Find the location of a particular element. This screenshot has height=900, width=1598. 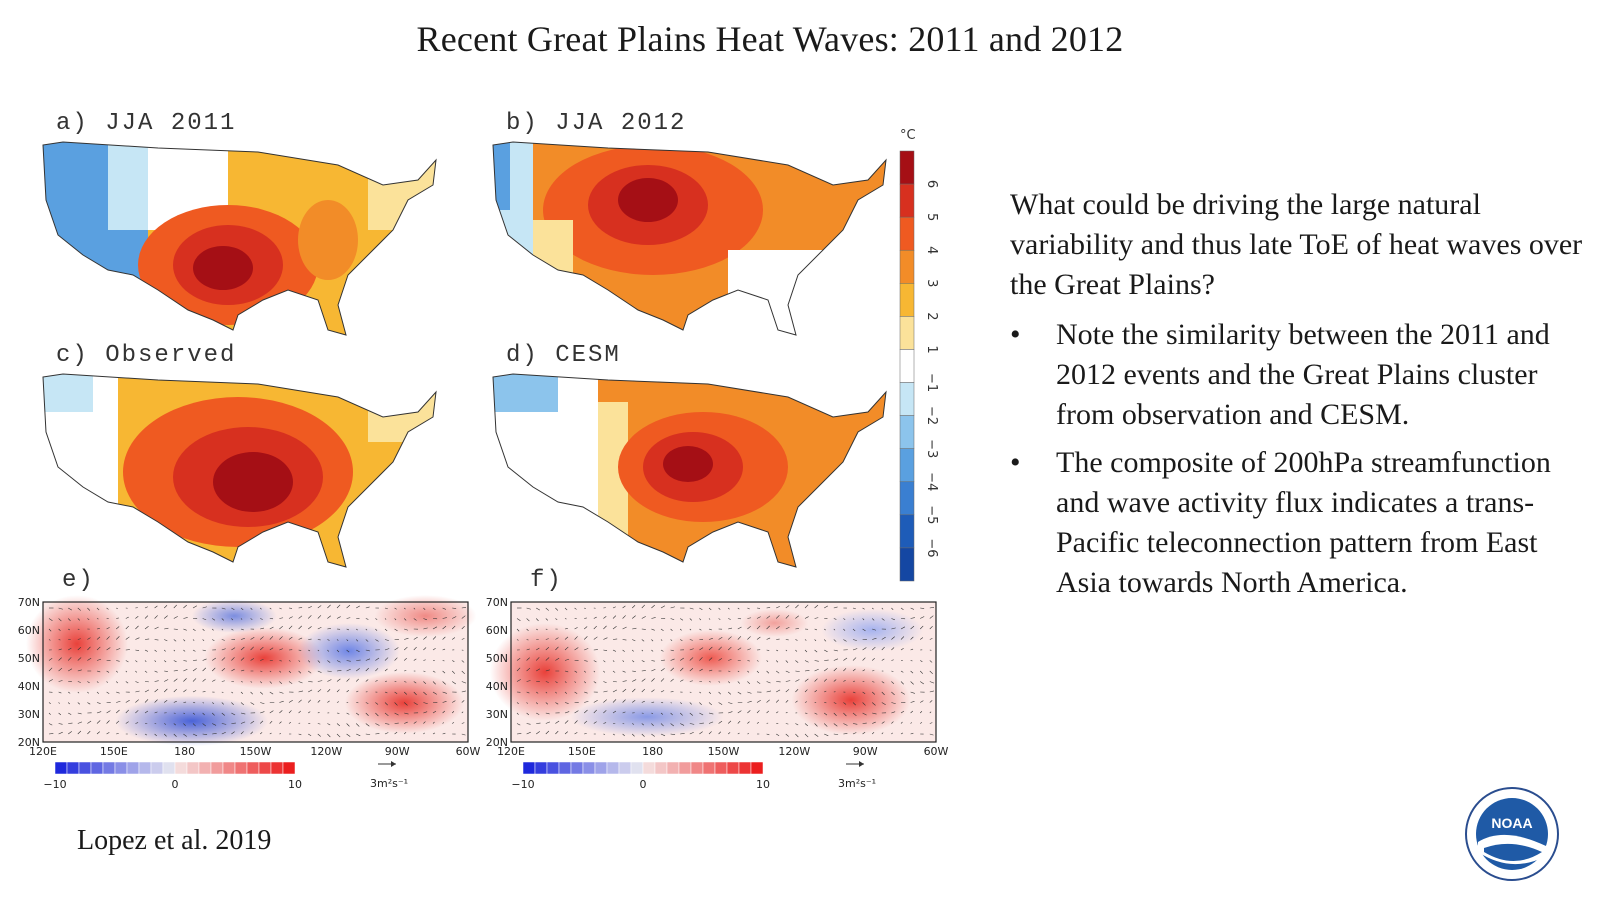

latitude-label: 60N is located at coordinates (497, 630).